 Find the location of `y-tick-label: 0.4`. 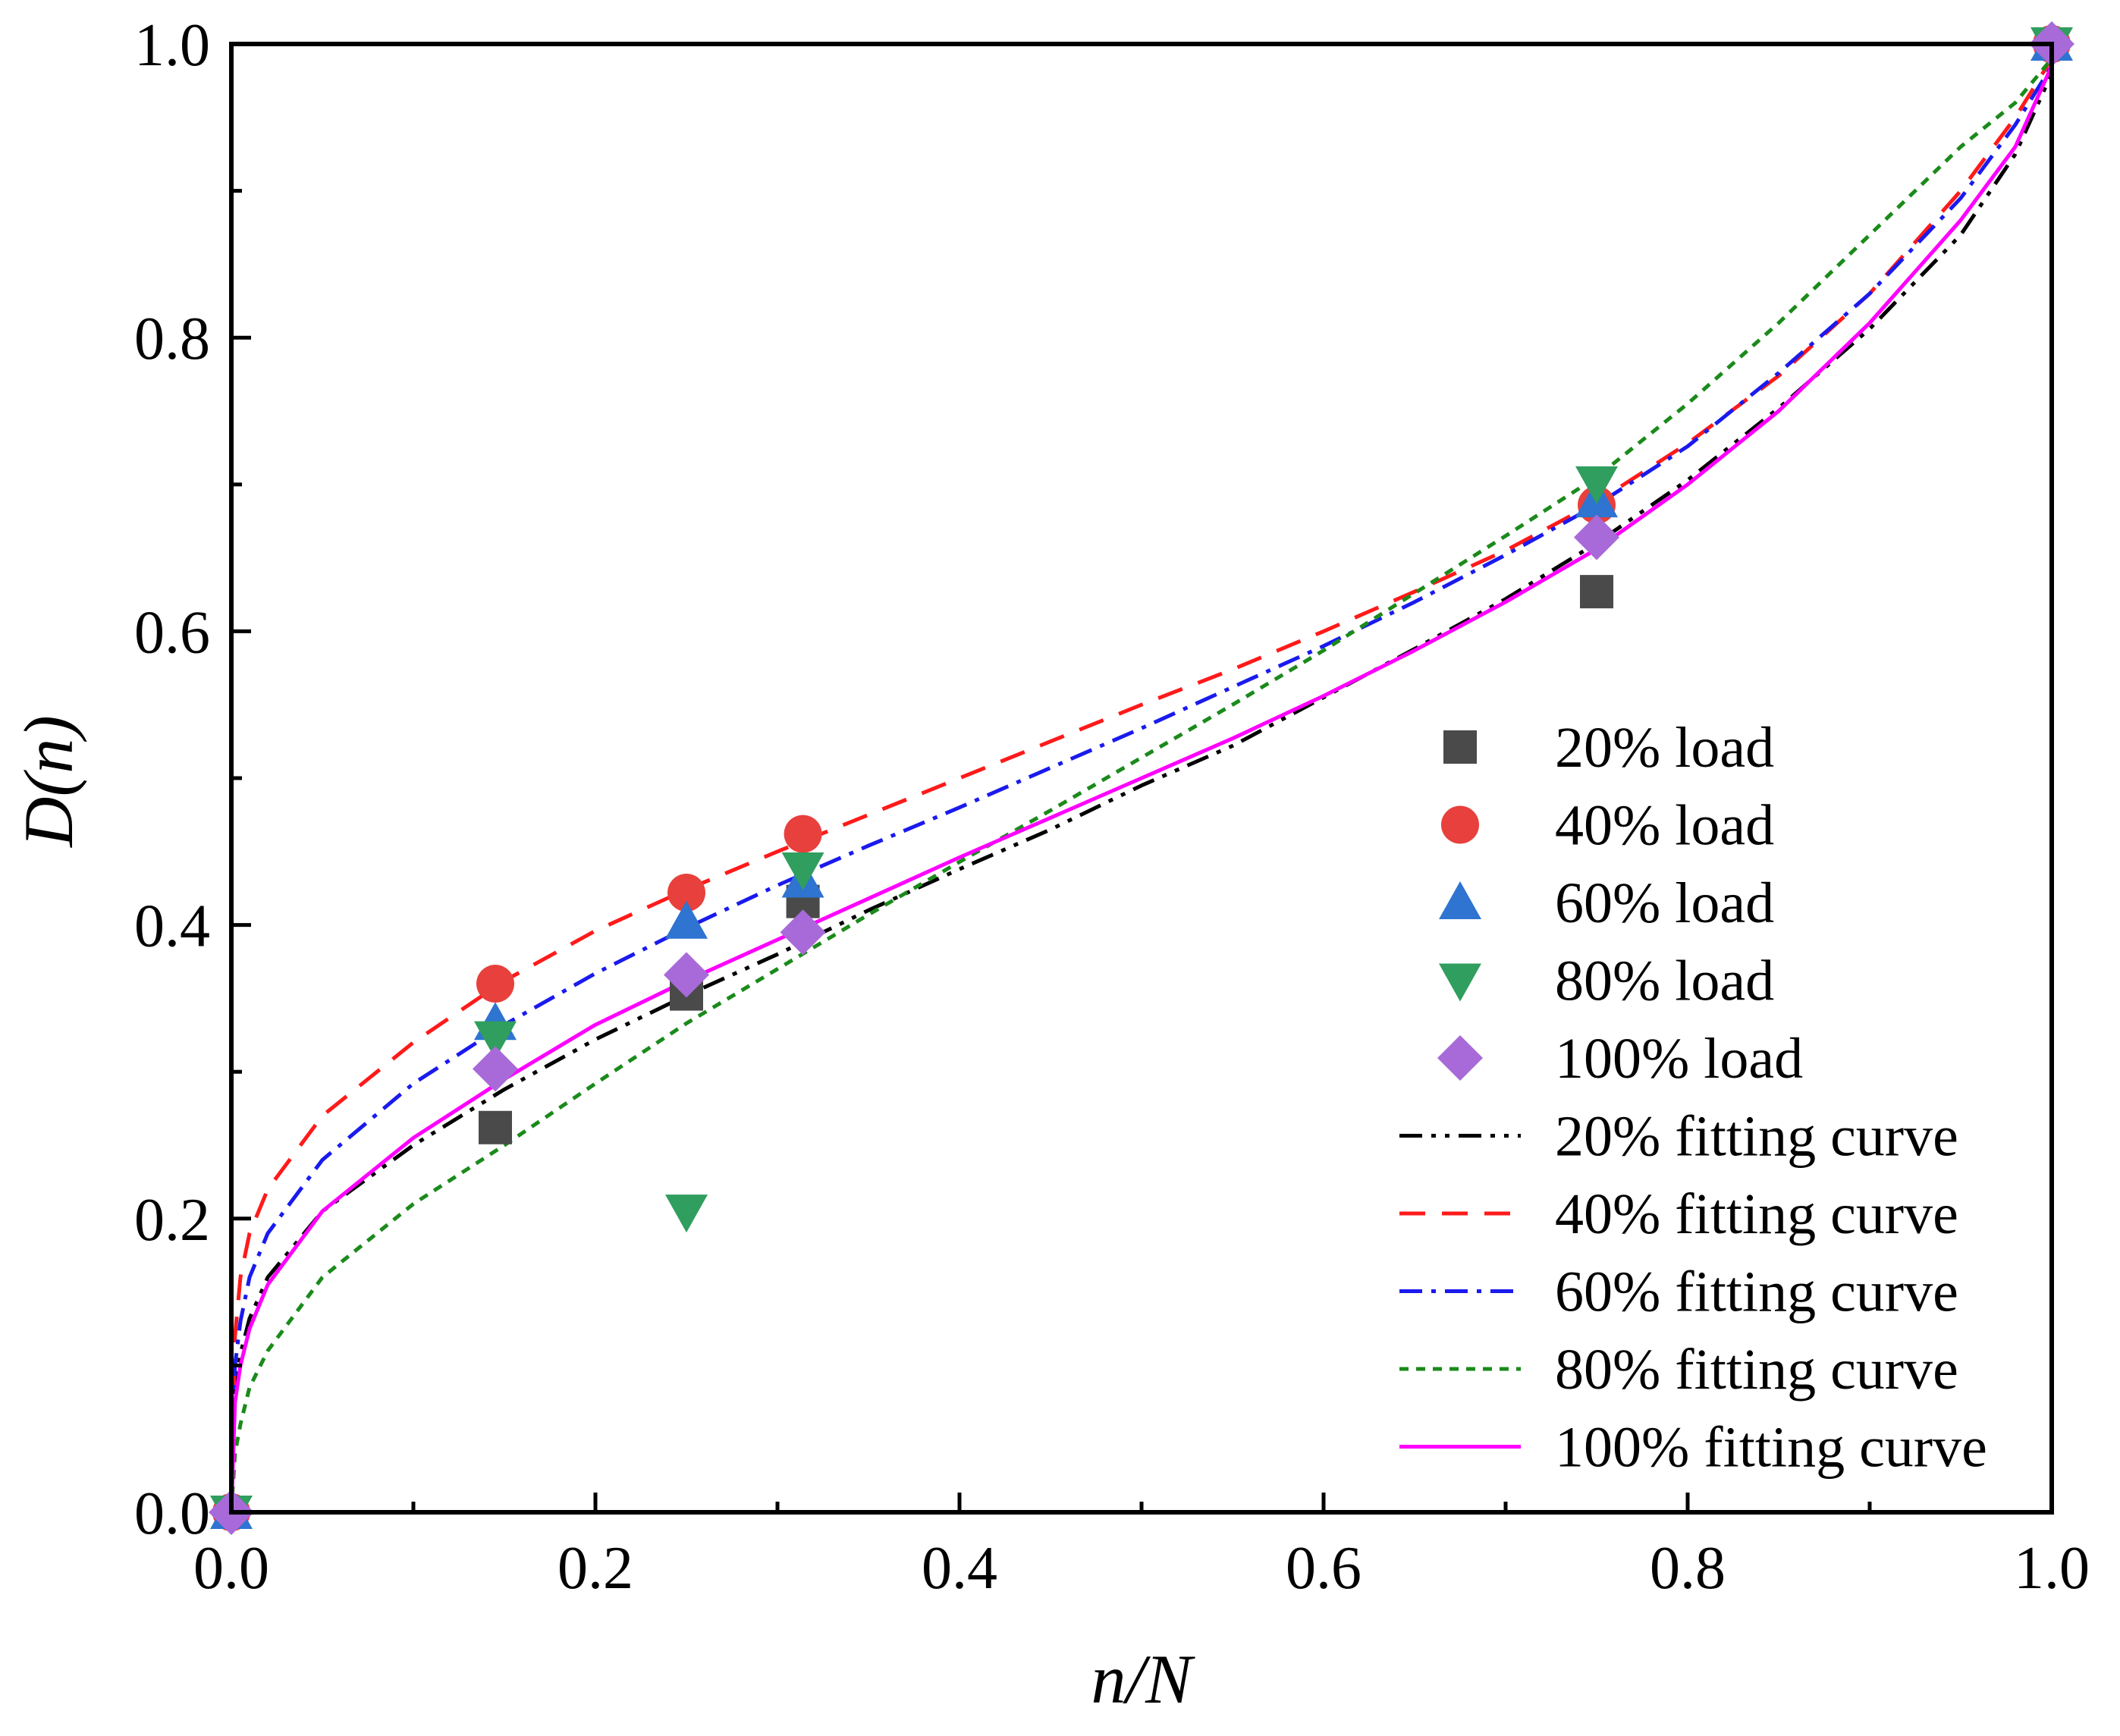

y-tick-label: 0.4 is located at coordinates (172, 926).